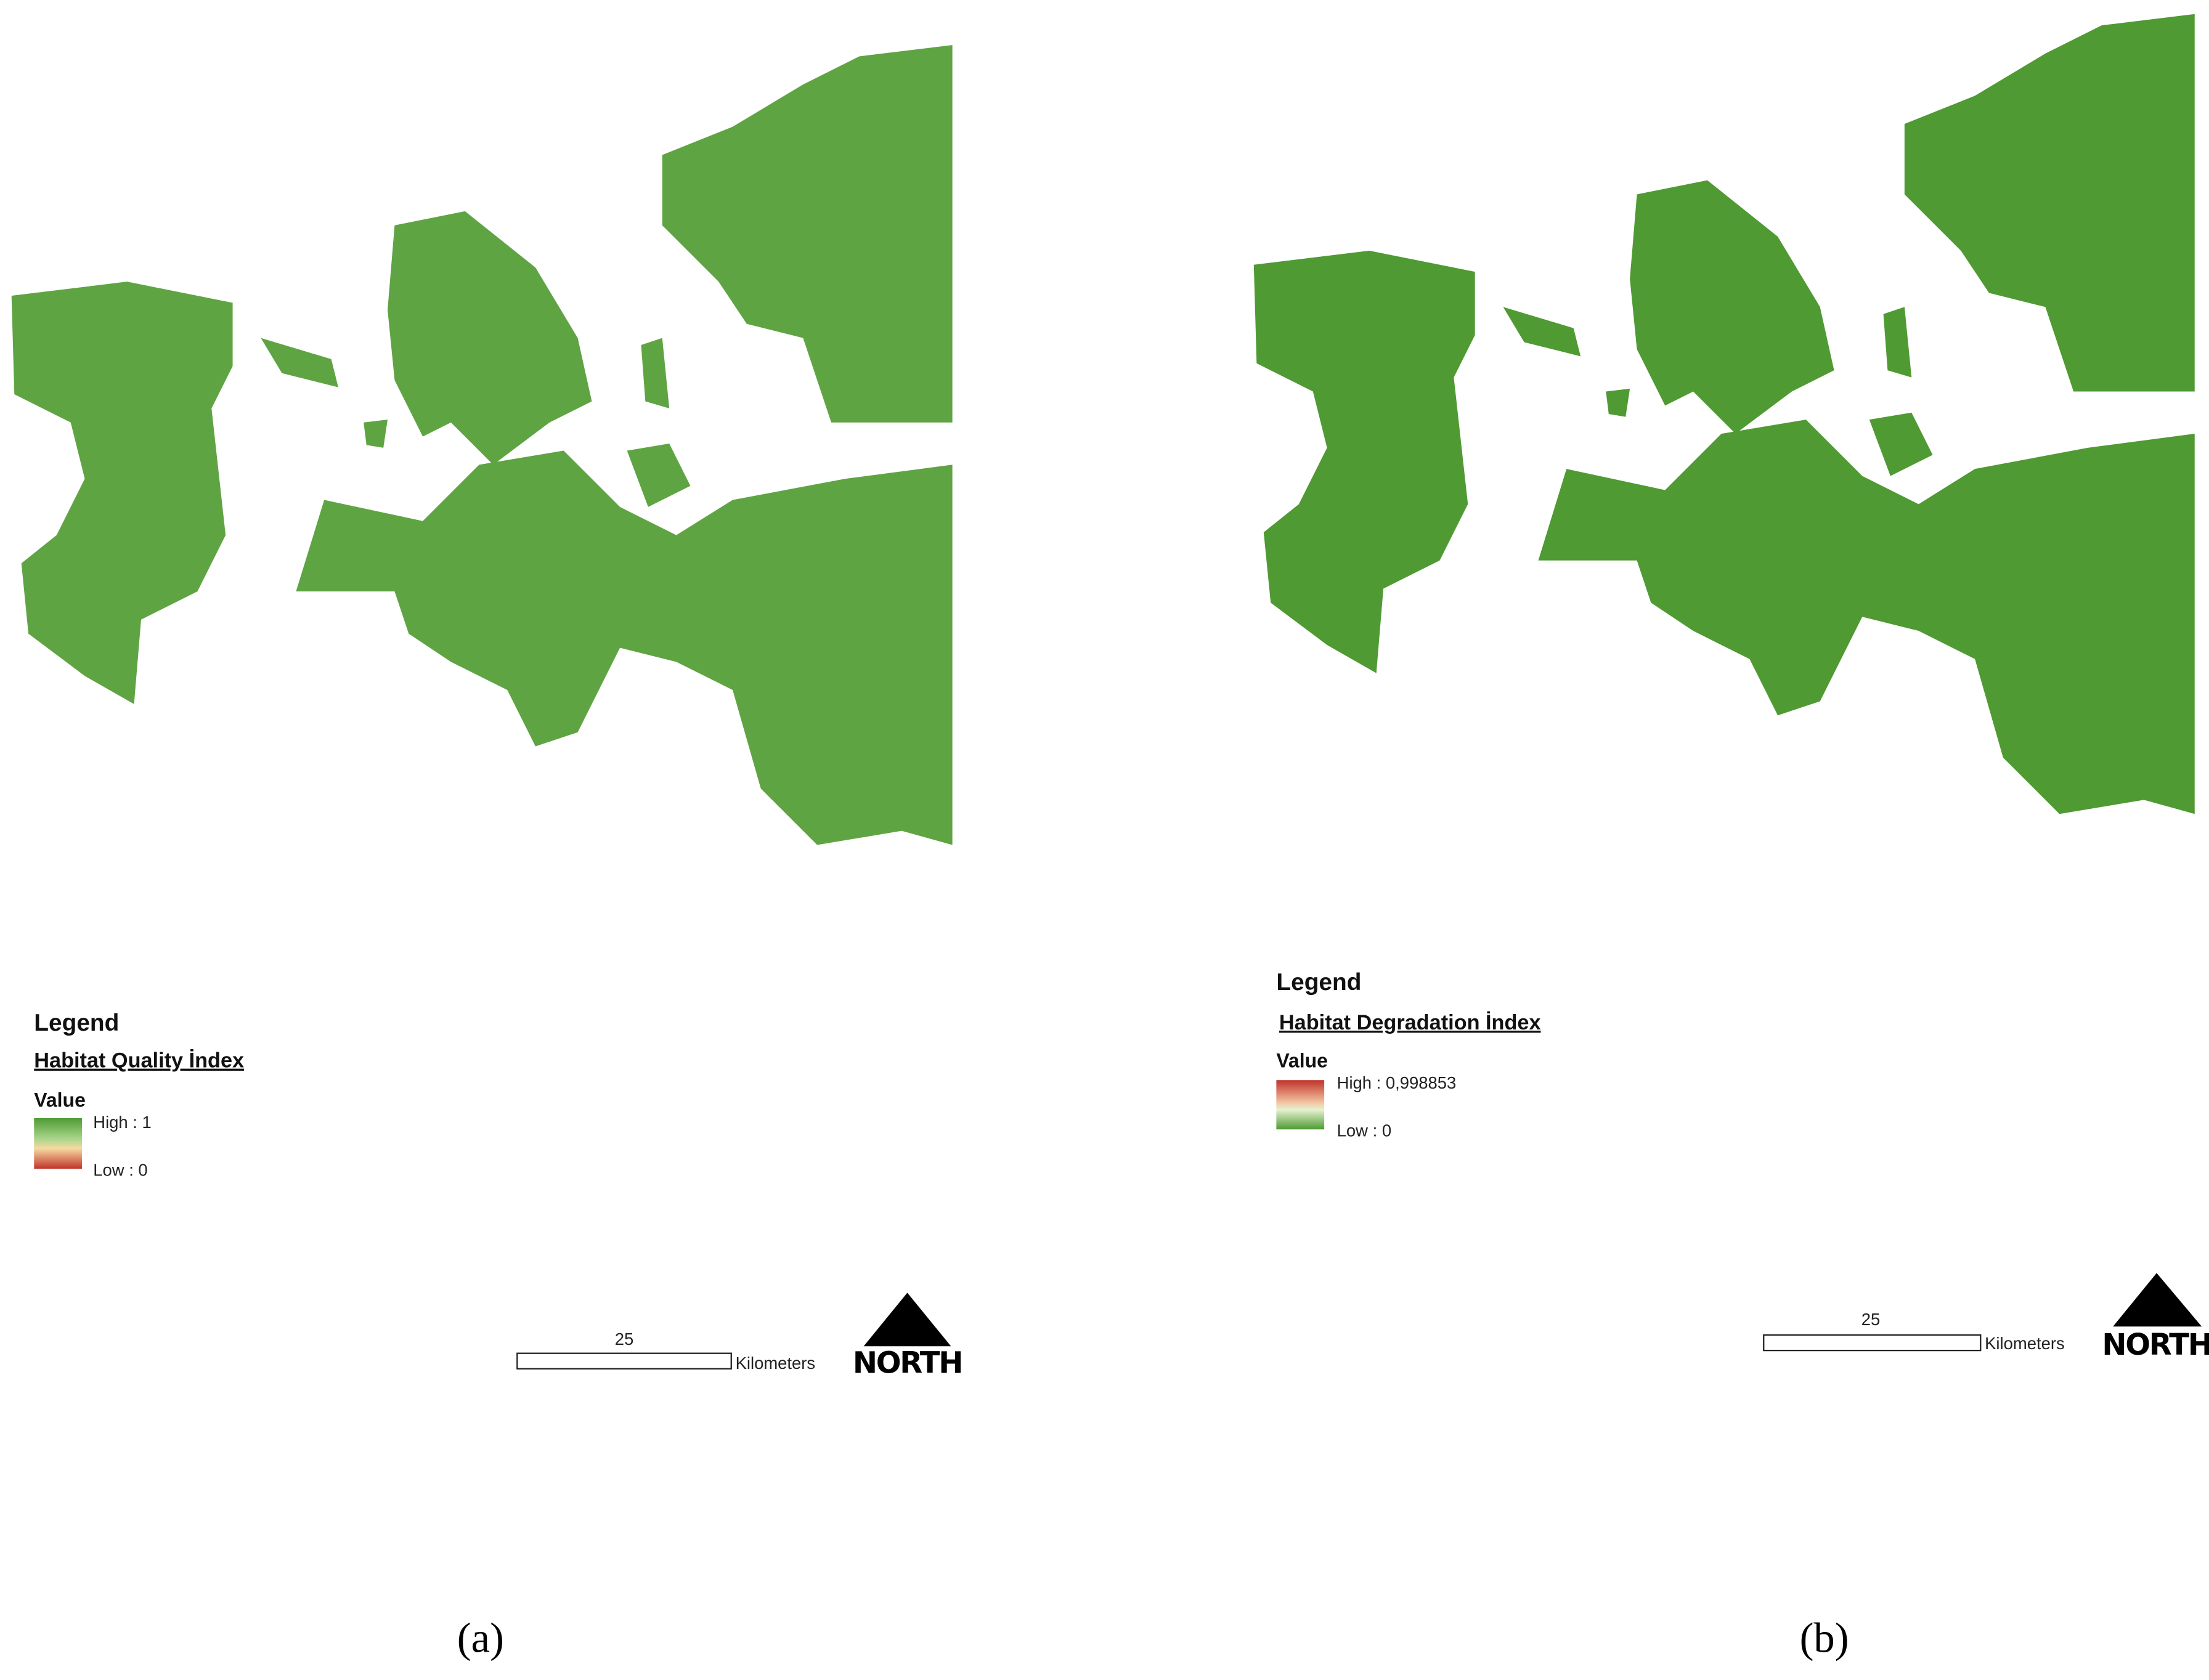  I want to click on legend-high: High : 0,998853, so click(1397, 1082).